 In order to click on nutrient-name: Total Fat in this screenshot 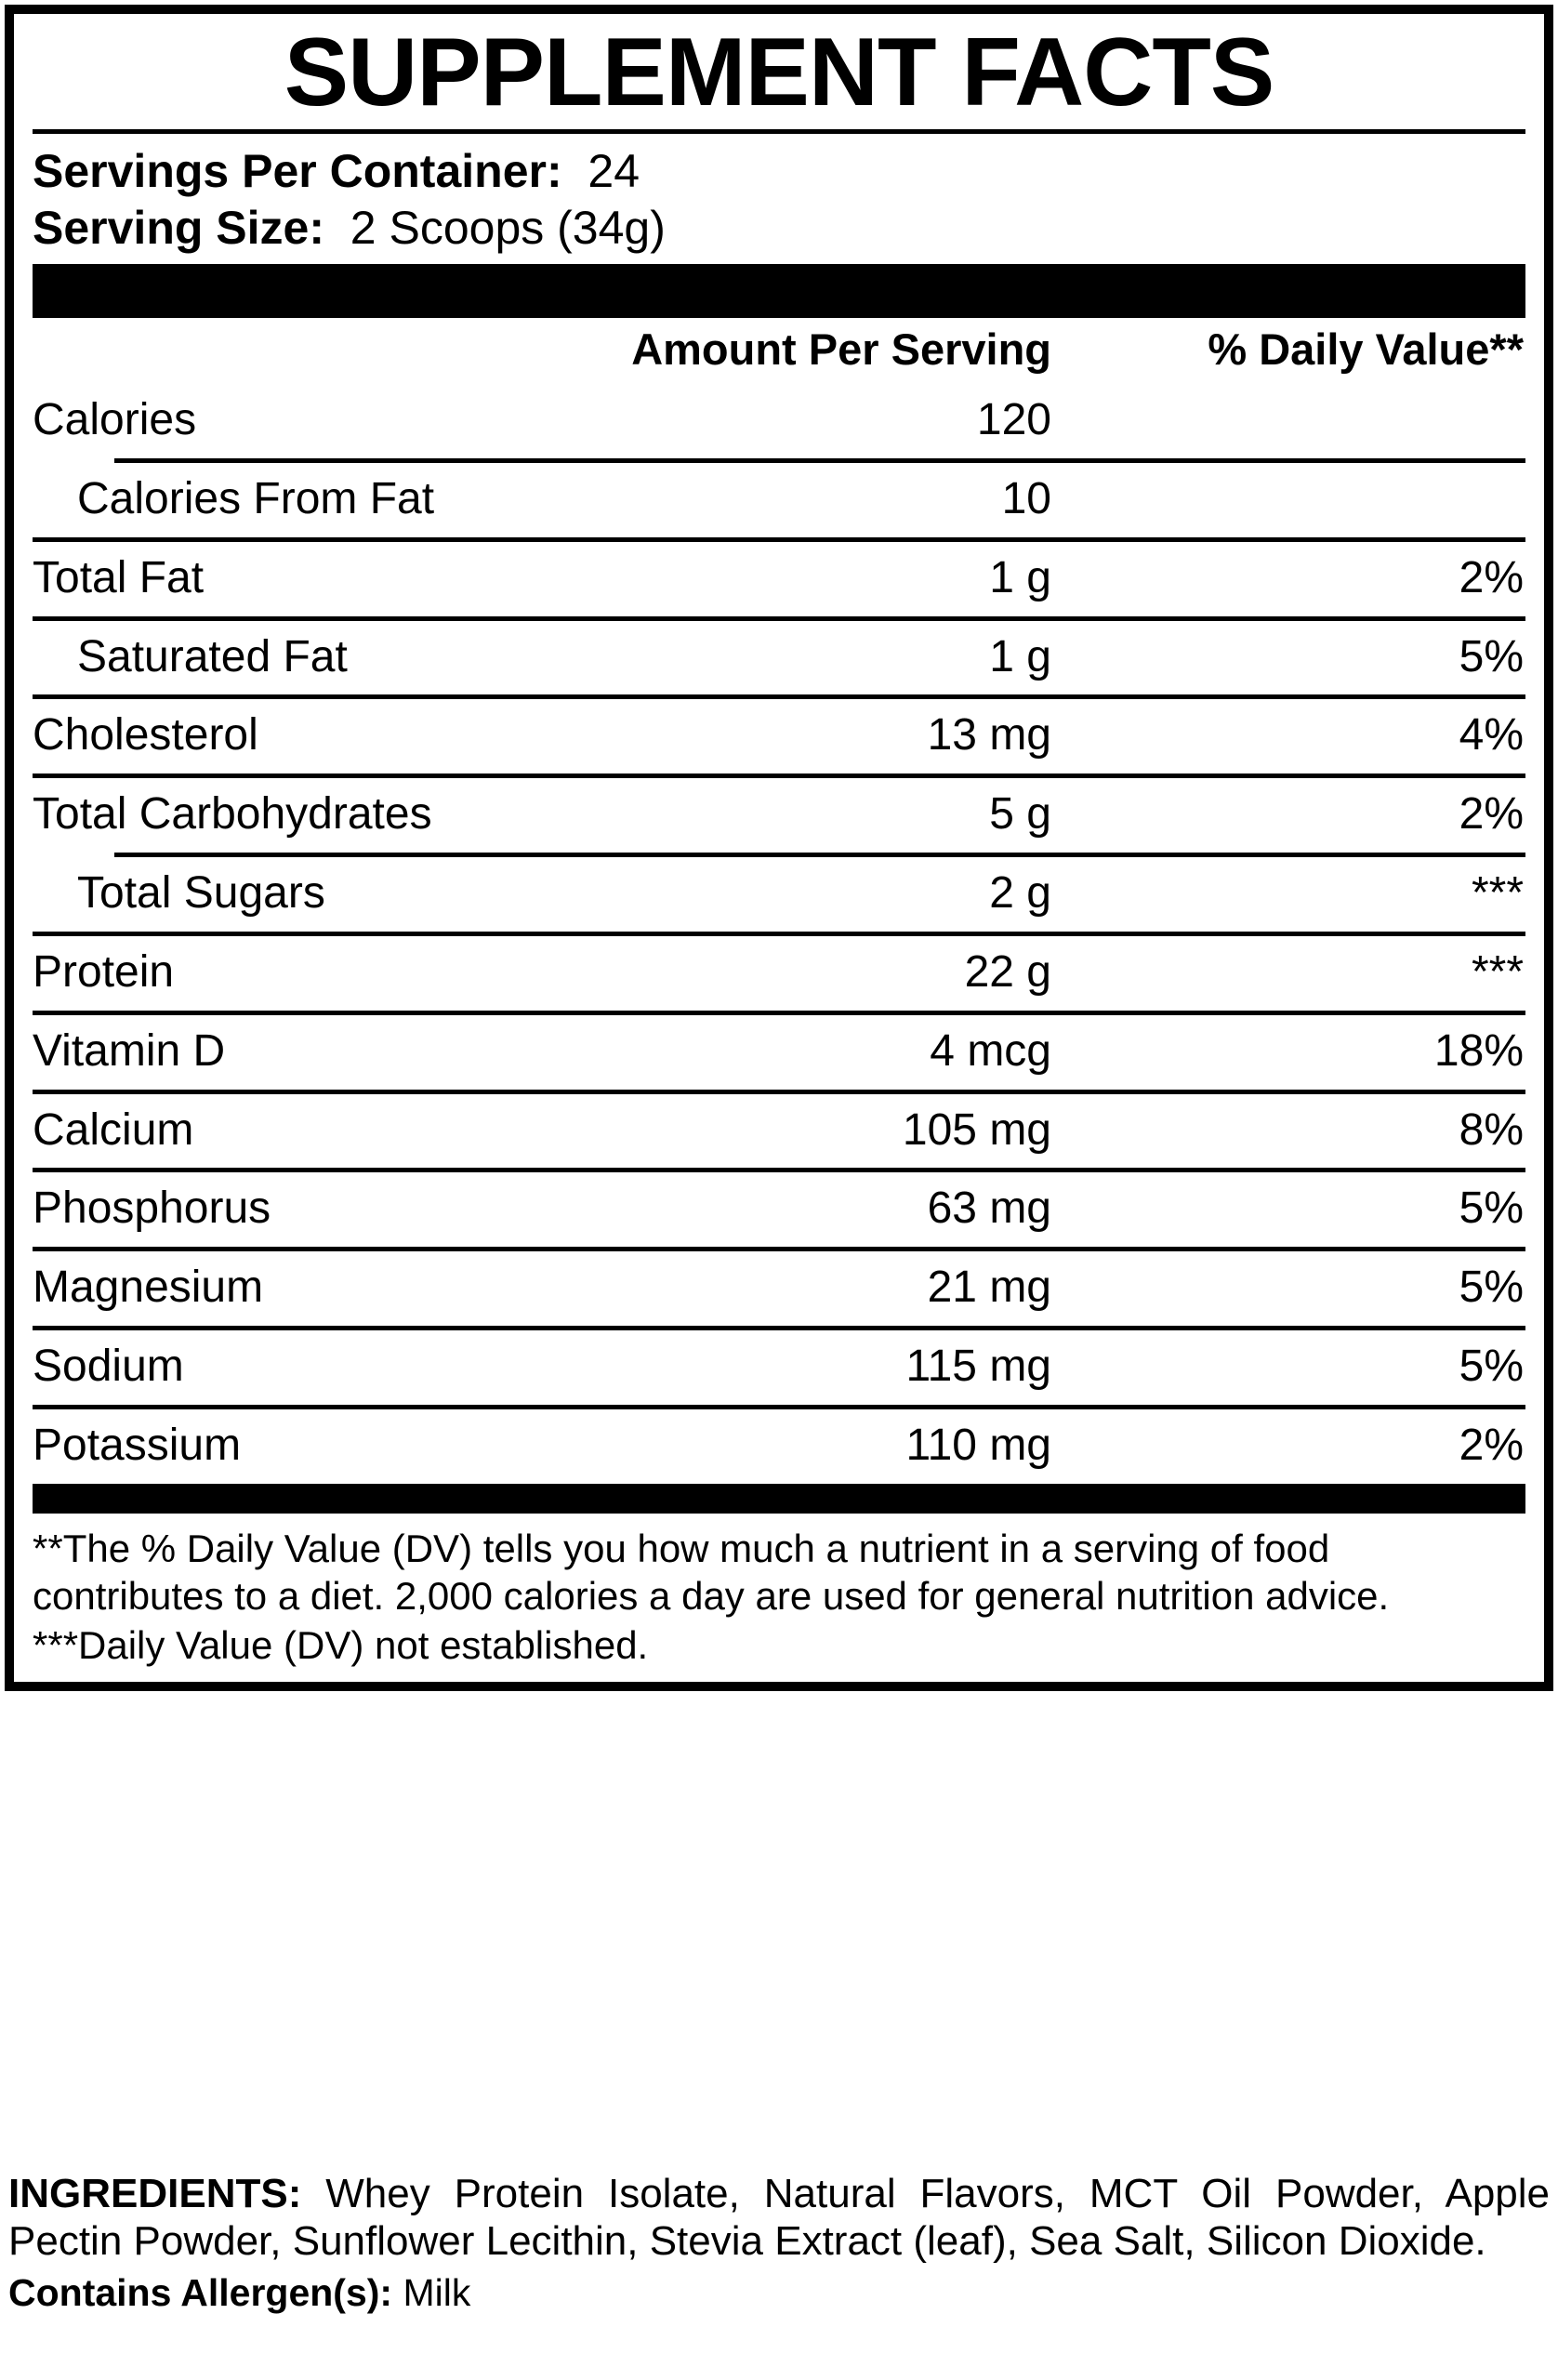, I will do `click(119, 577)`.